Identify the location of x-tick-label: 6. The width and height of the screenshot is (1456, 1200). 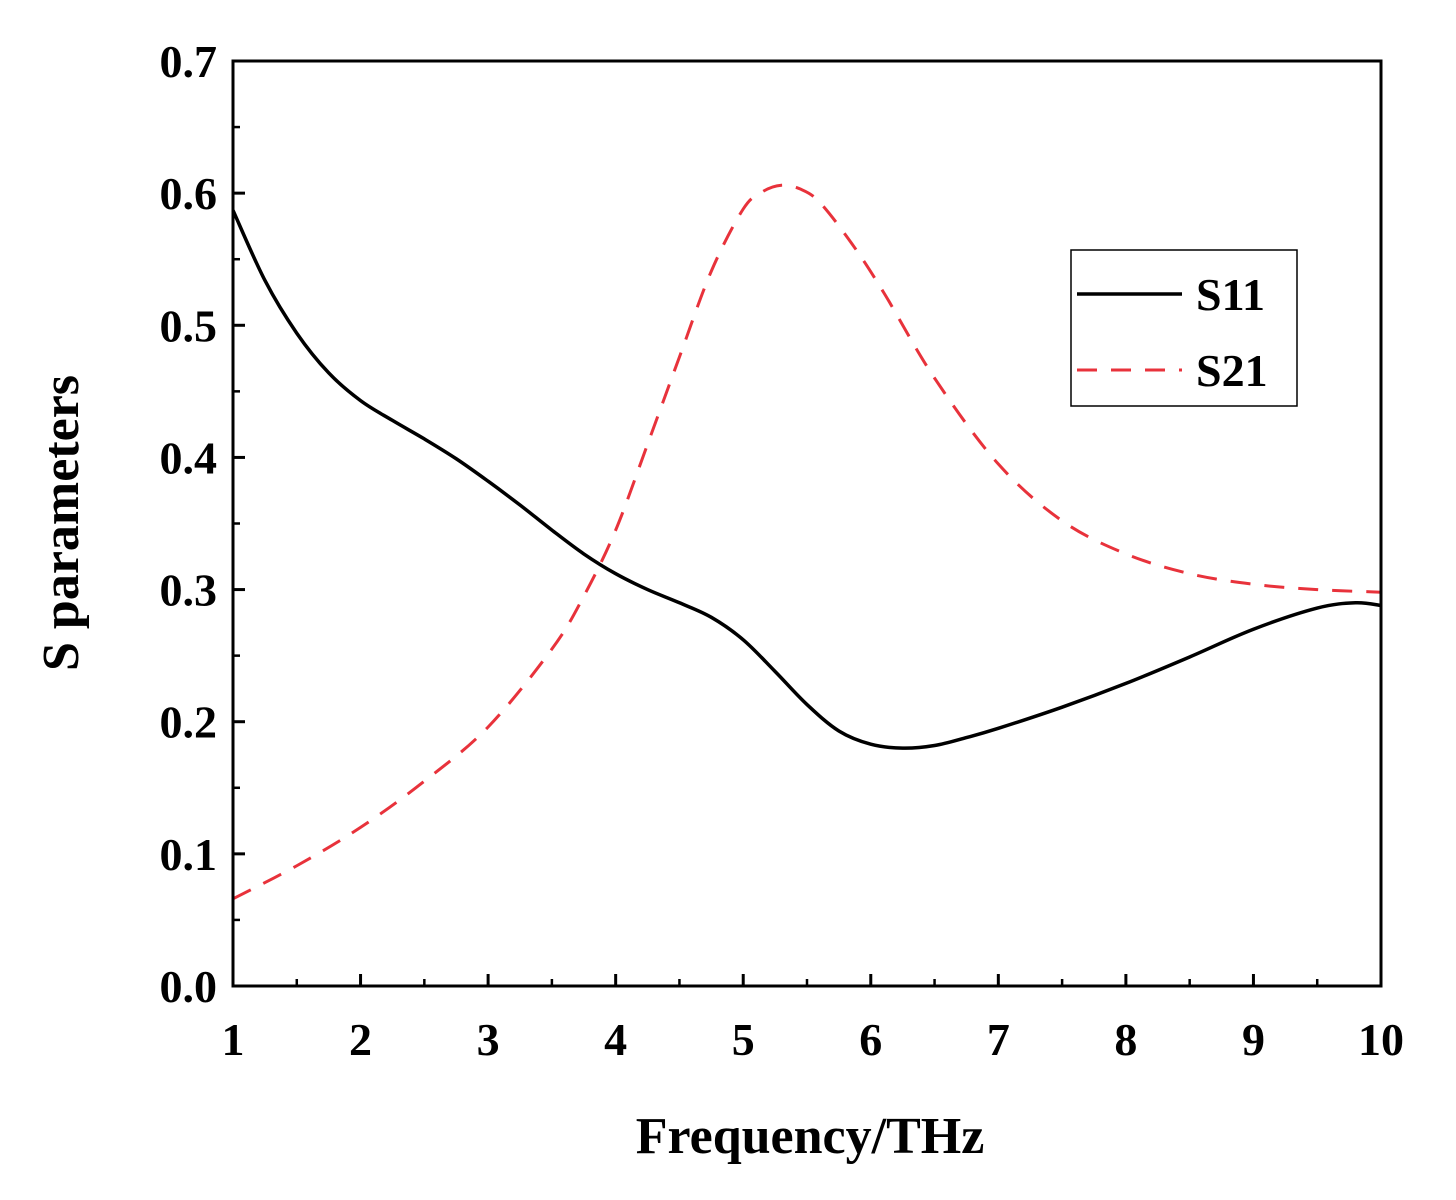
(870, 1039).